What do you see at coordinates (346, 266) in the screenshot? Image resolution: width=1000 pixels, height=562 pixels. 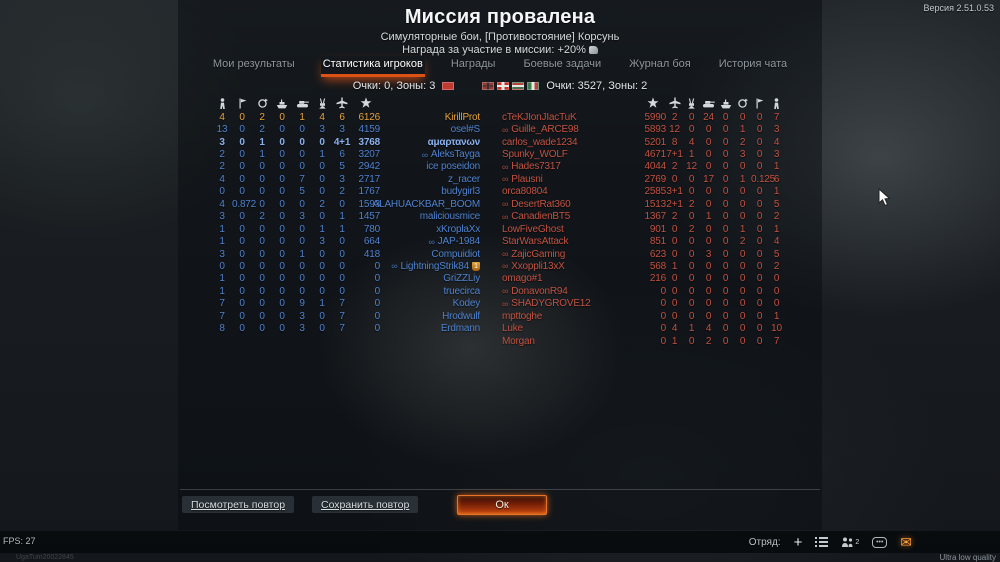 I see `table-row: 0 0 0 0 0 0 0 0 ∞ LightningStrik84 1` at bounding box center [346, 266].